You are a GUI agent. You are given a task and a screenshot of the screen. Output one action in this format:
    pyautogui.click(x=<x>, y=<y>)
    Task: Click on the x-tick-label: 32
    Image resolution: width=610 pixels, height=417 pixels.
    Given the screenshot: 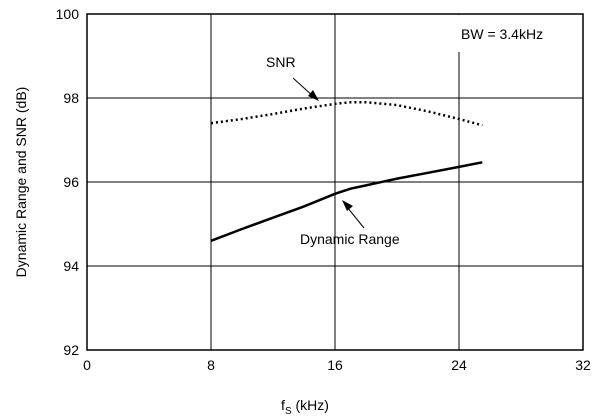 What is the action you would take?
    pyautogui.click(x=583, y=365)
    